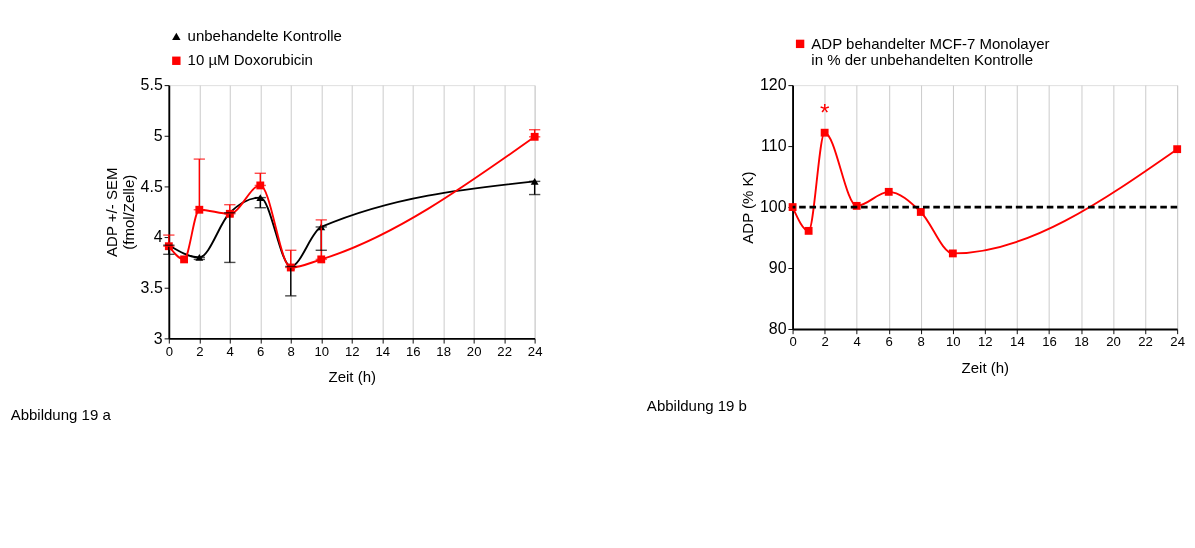 The width and height of the screenshot is (1195, 548). Describe the element at coordinates (158, 237) in the screenshot. I see `y-tick-label: 4` at that location.